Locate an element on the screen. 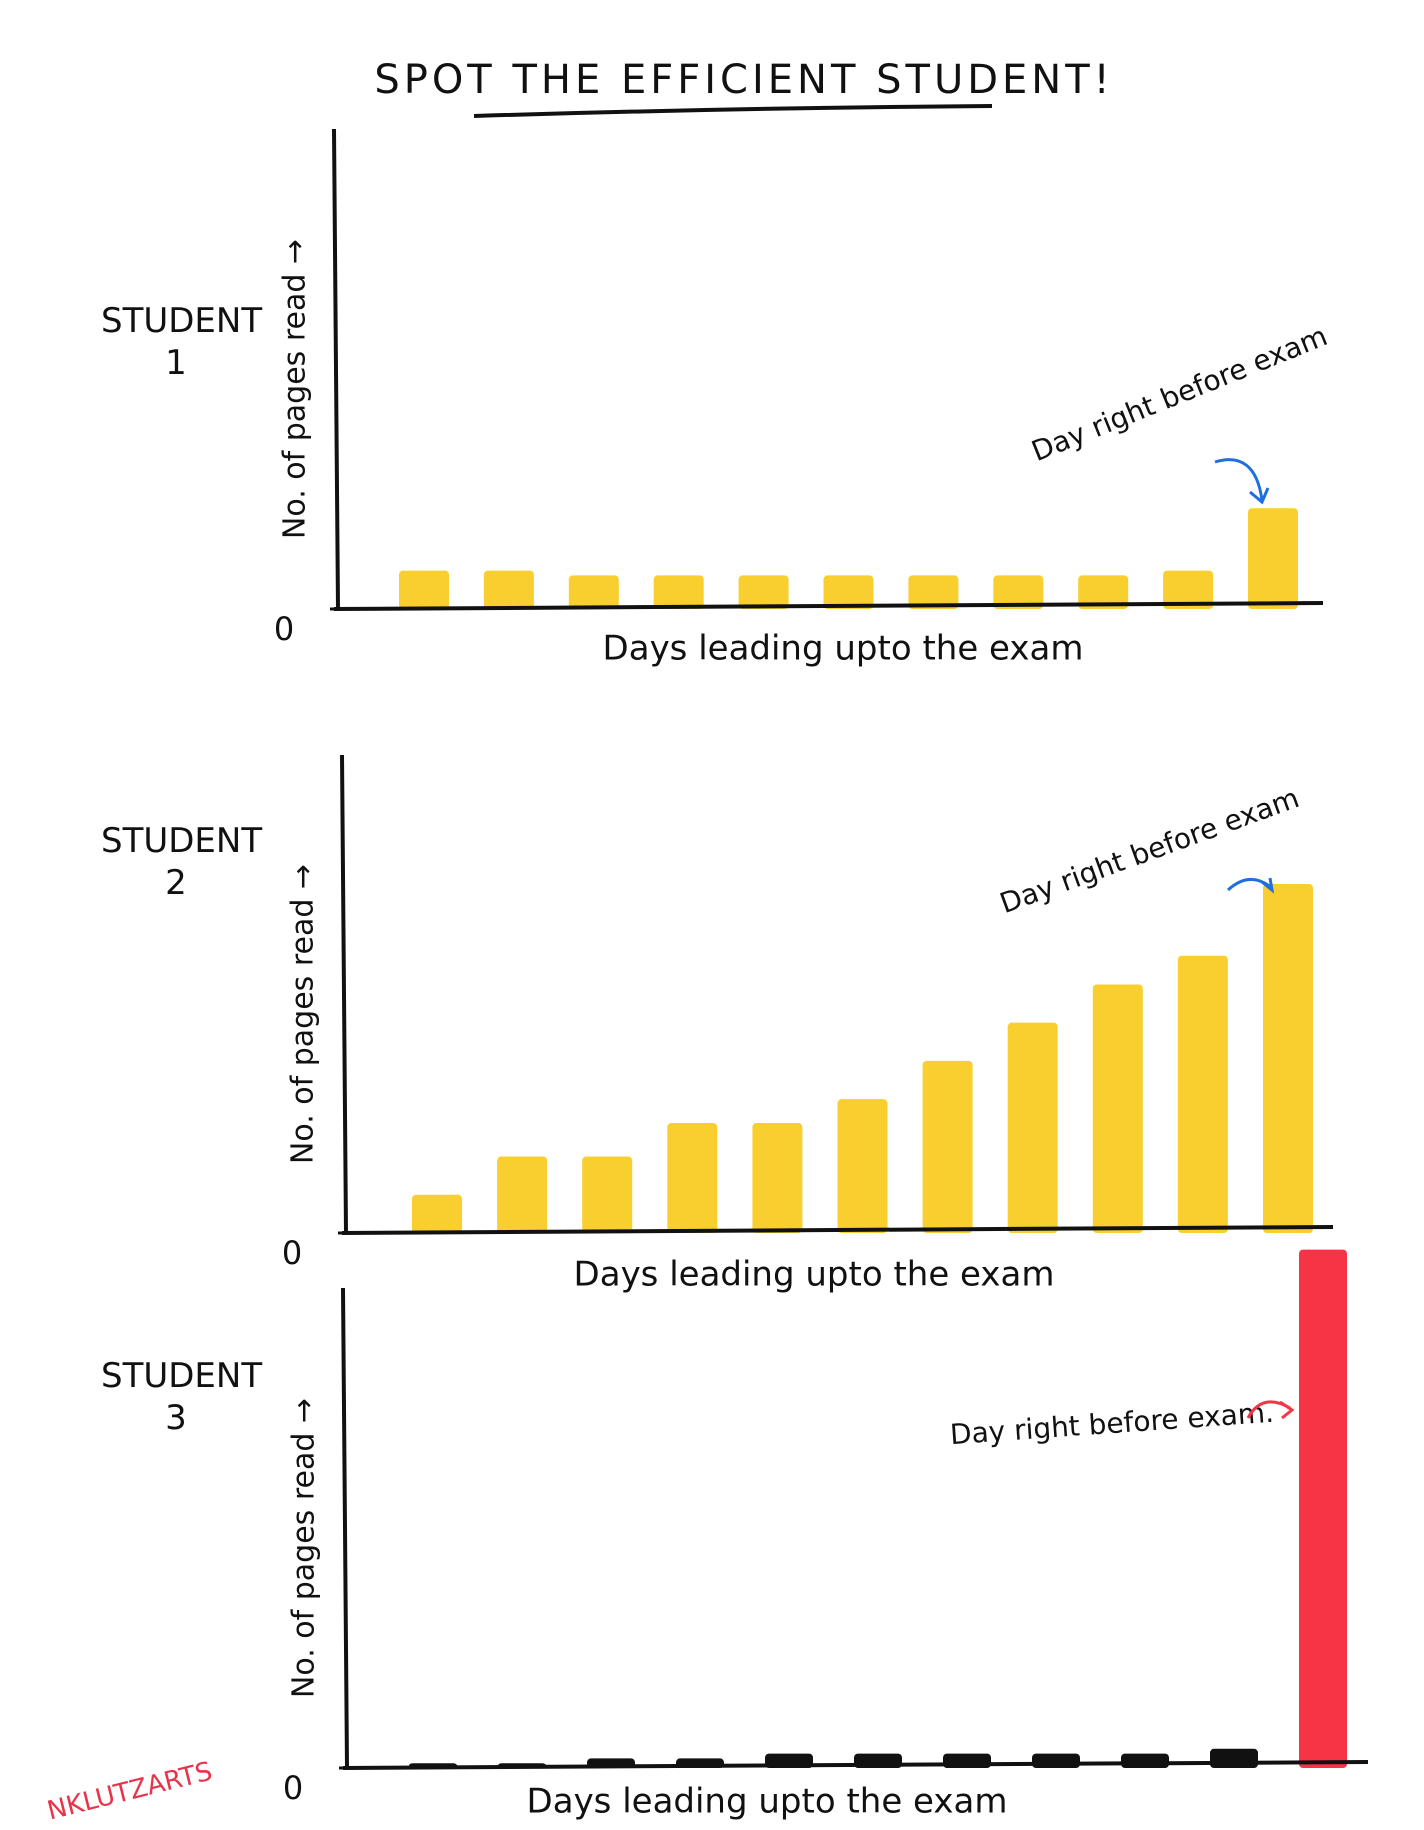 This screenshot has width=1424, height=1830. signature: NKLUTZARTS is located at coordinates (129, 1792).